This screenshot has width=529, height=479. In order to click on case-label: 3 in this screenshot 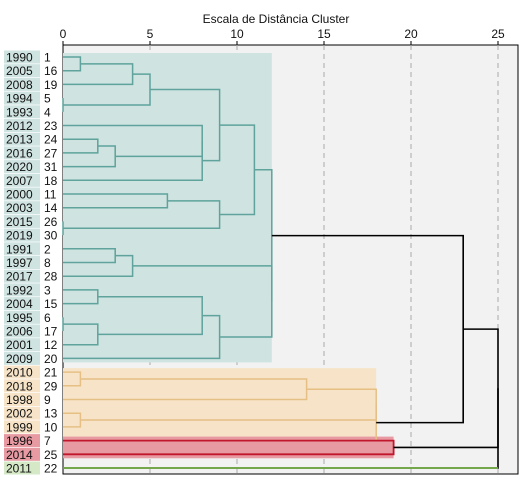, I will do `click(47, 290)`.